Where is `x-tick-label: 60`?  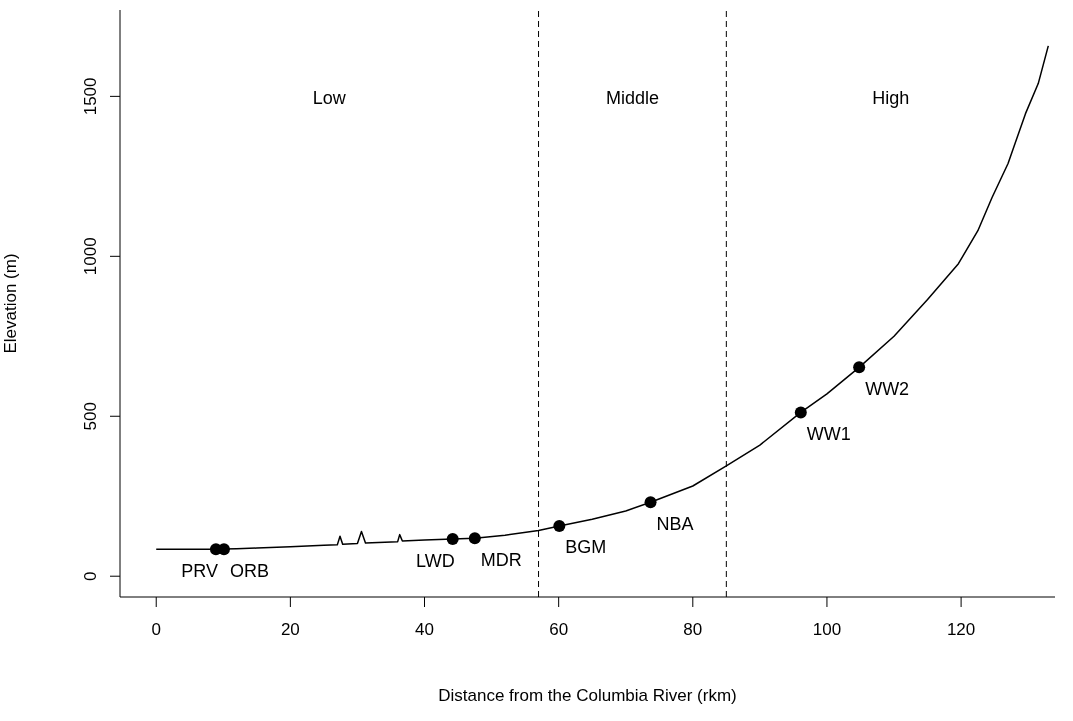 x-tick-label: 60 is located at coordinates (559, 630).